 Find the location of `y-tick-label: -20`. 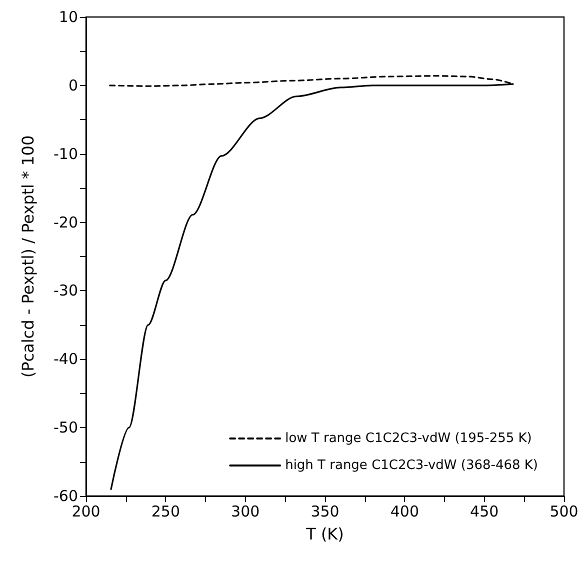

y-tick-label: -20 is located at coordinates (66, 222).